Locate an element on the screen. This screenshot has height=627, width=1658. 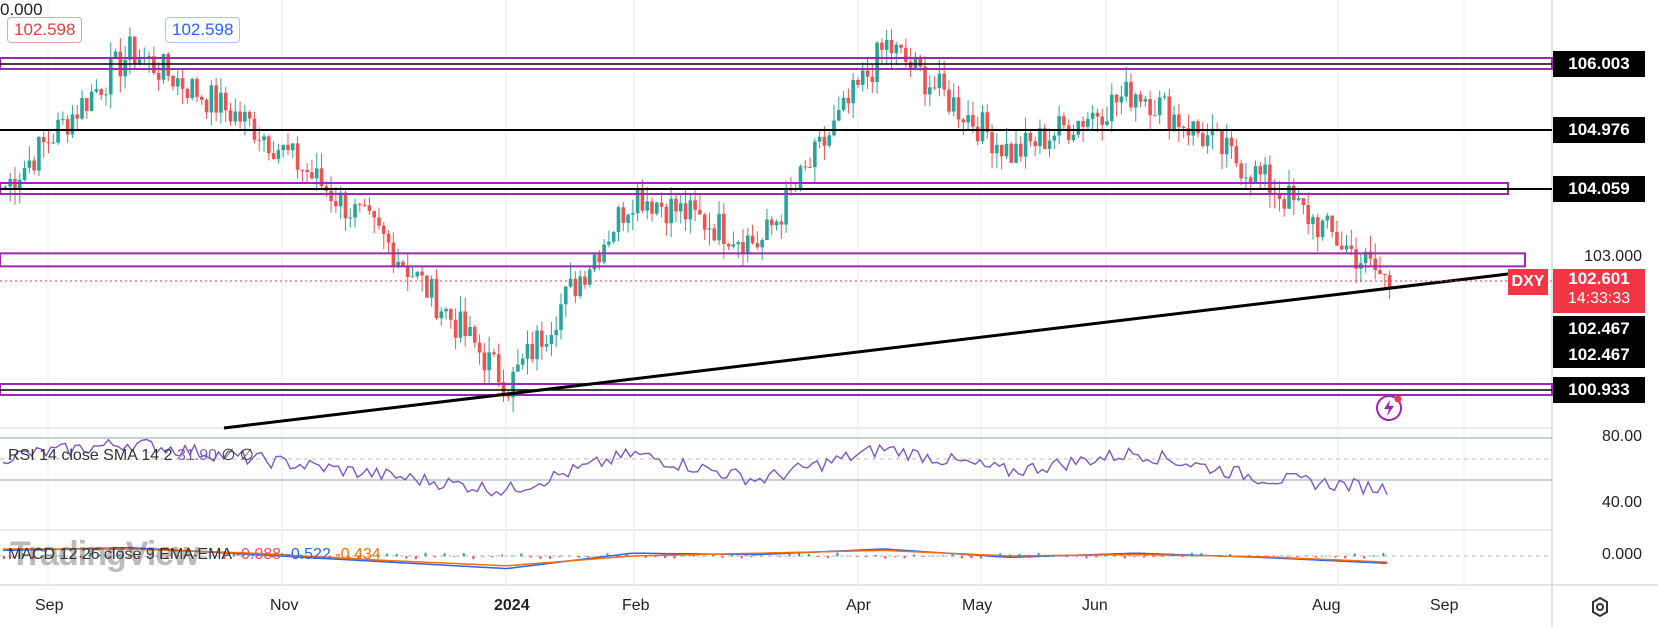
tradingview-watermark: TradingView is located at coordinates (105, 554).